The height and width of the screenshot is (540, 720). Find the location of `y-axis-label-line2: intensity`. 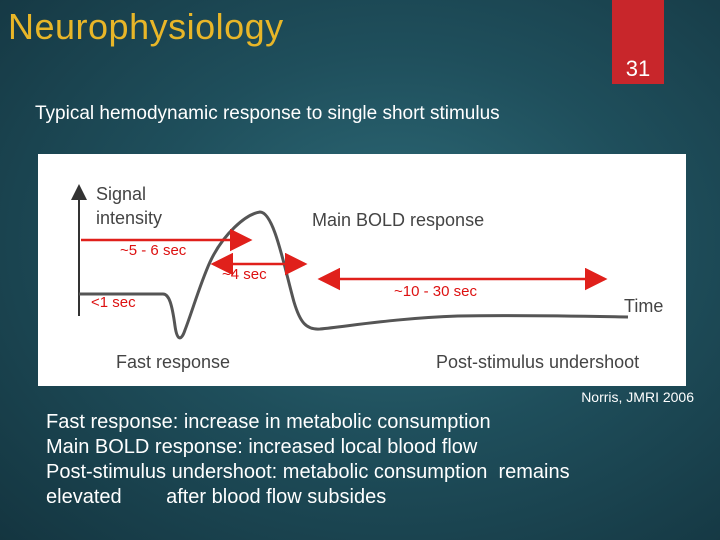

y-axis-label-line2: intensity is located at coordinates (129, 218).